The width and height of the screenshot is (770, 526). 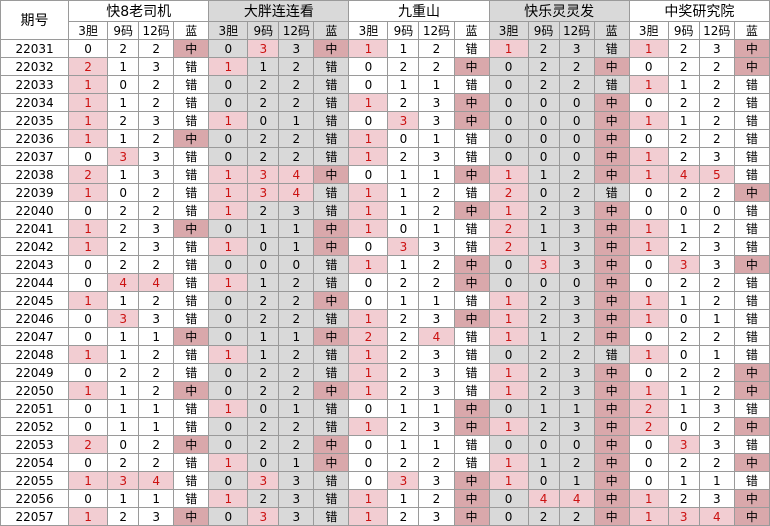 What do you see at coordinates (35, 66) in the screenshot?
I see `period-cell: 22032` at bounding box center [35, 66].